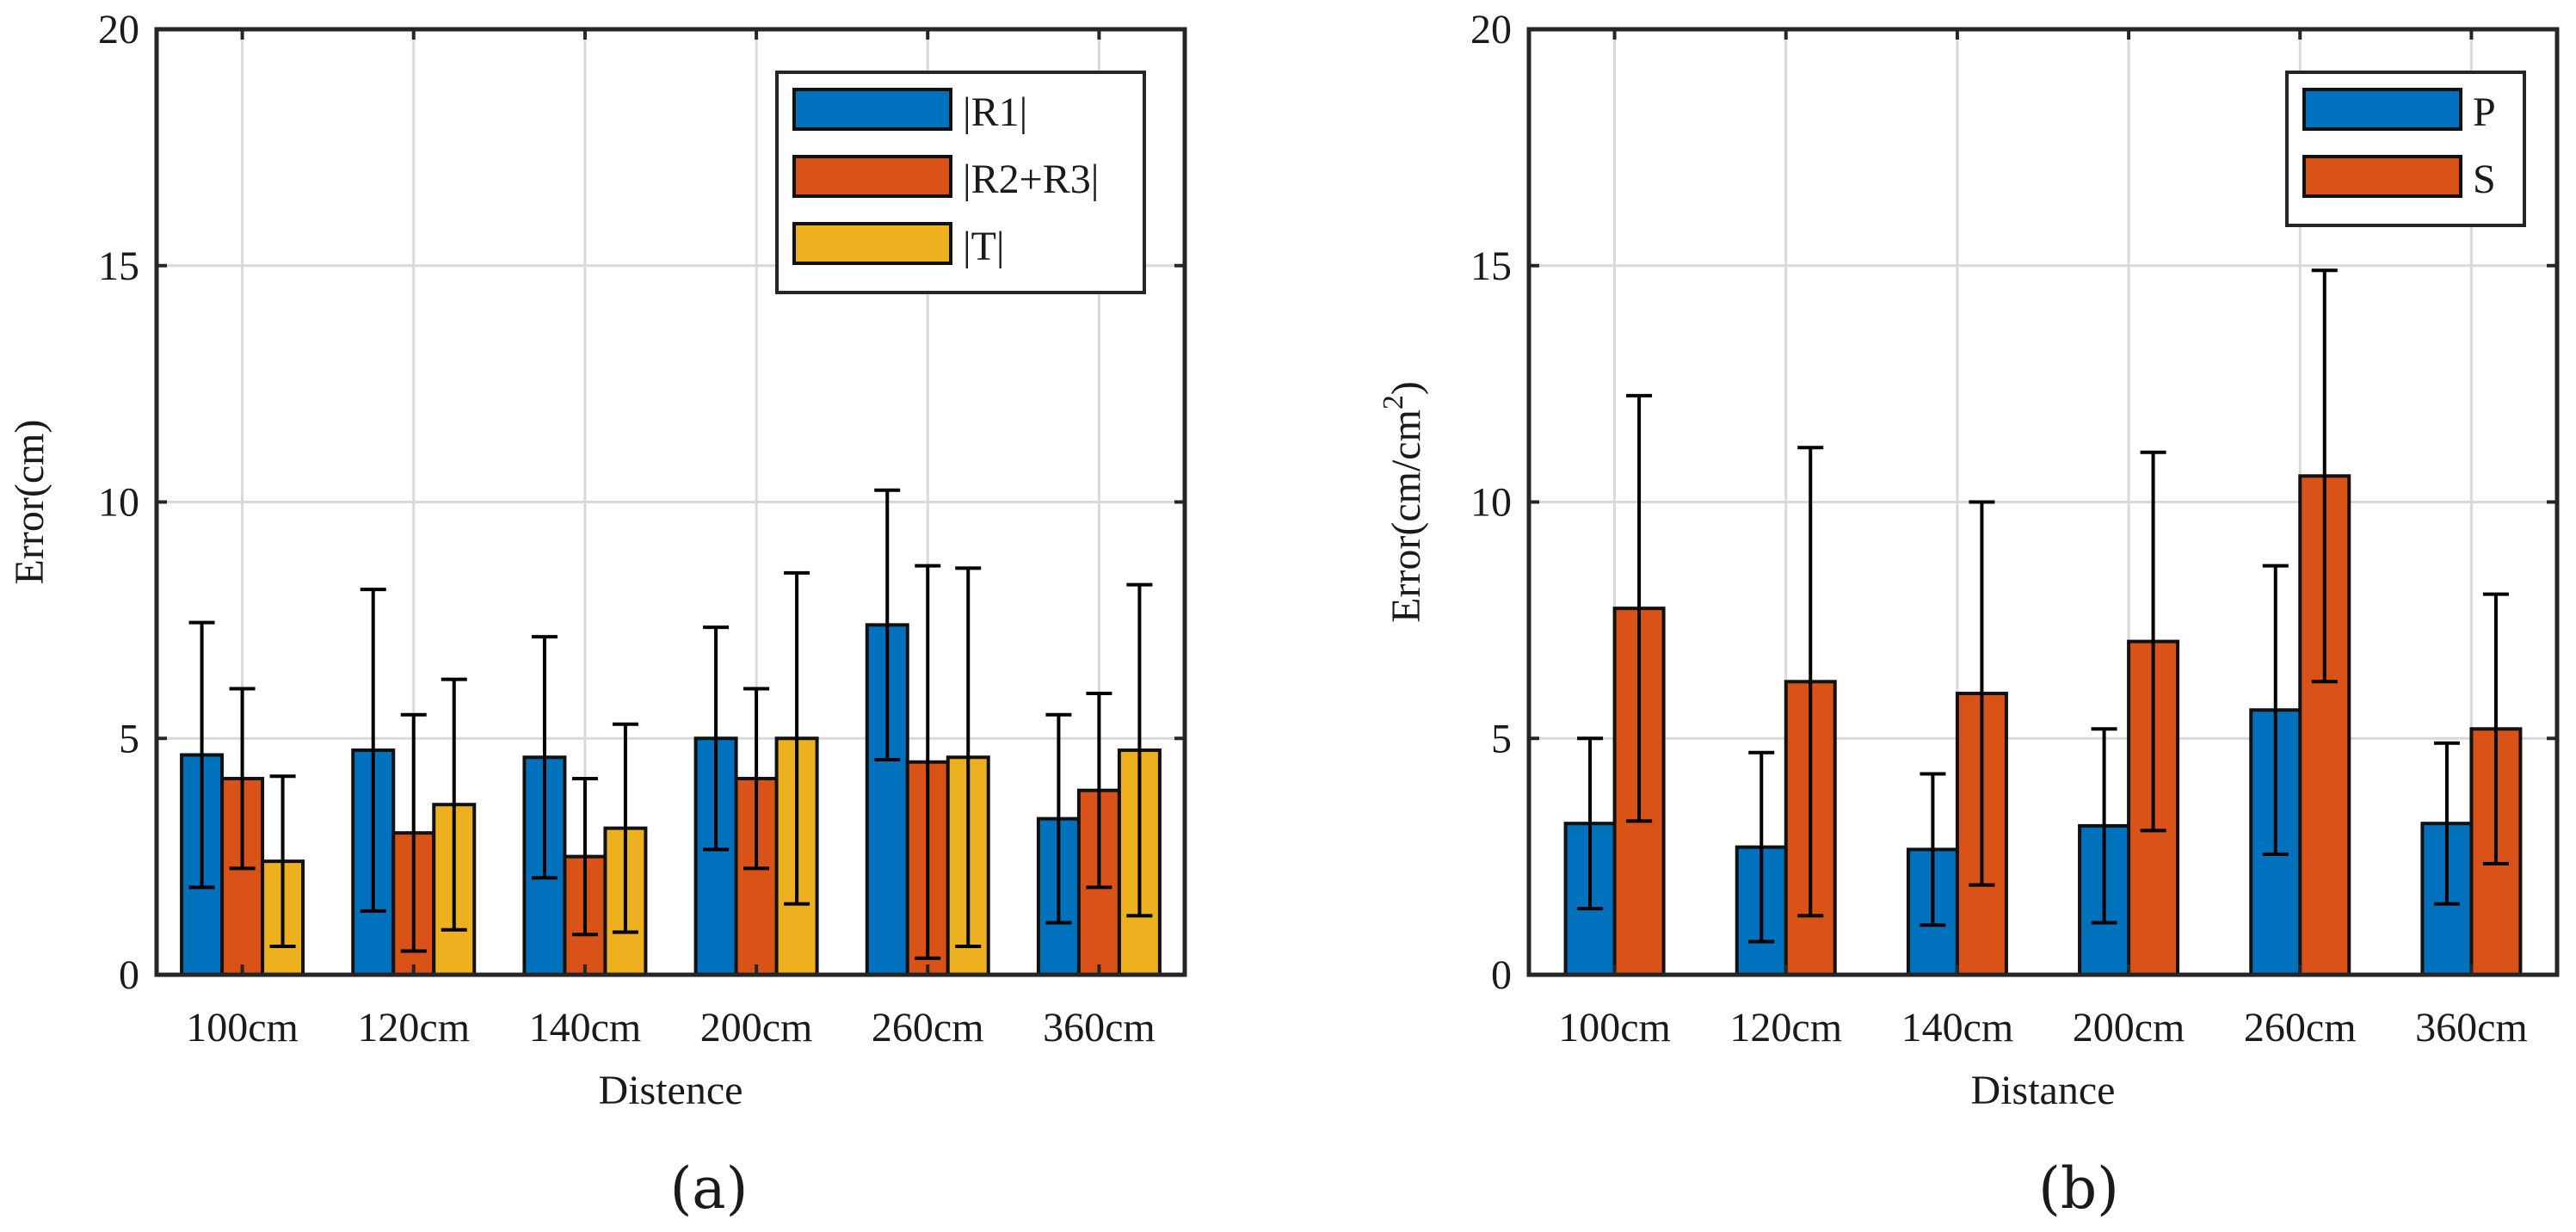 This screenshot has width=2576, height=1232. Describe the element at coordinates (2078, 1188) in the screenshot. I see `panel-label: (b)` at that location.